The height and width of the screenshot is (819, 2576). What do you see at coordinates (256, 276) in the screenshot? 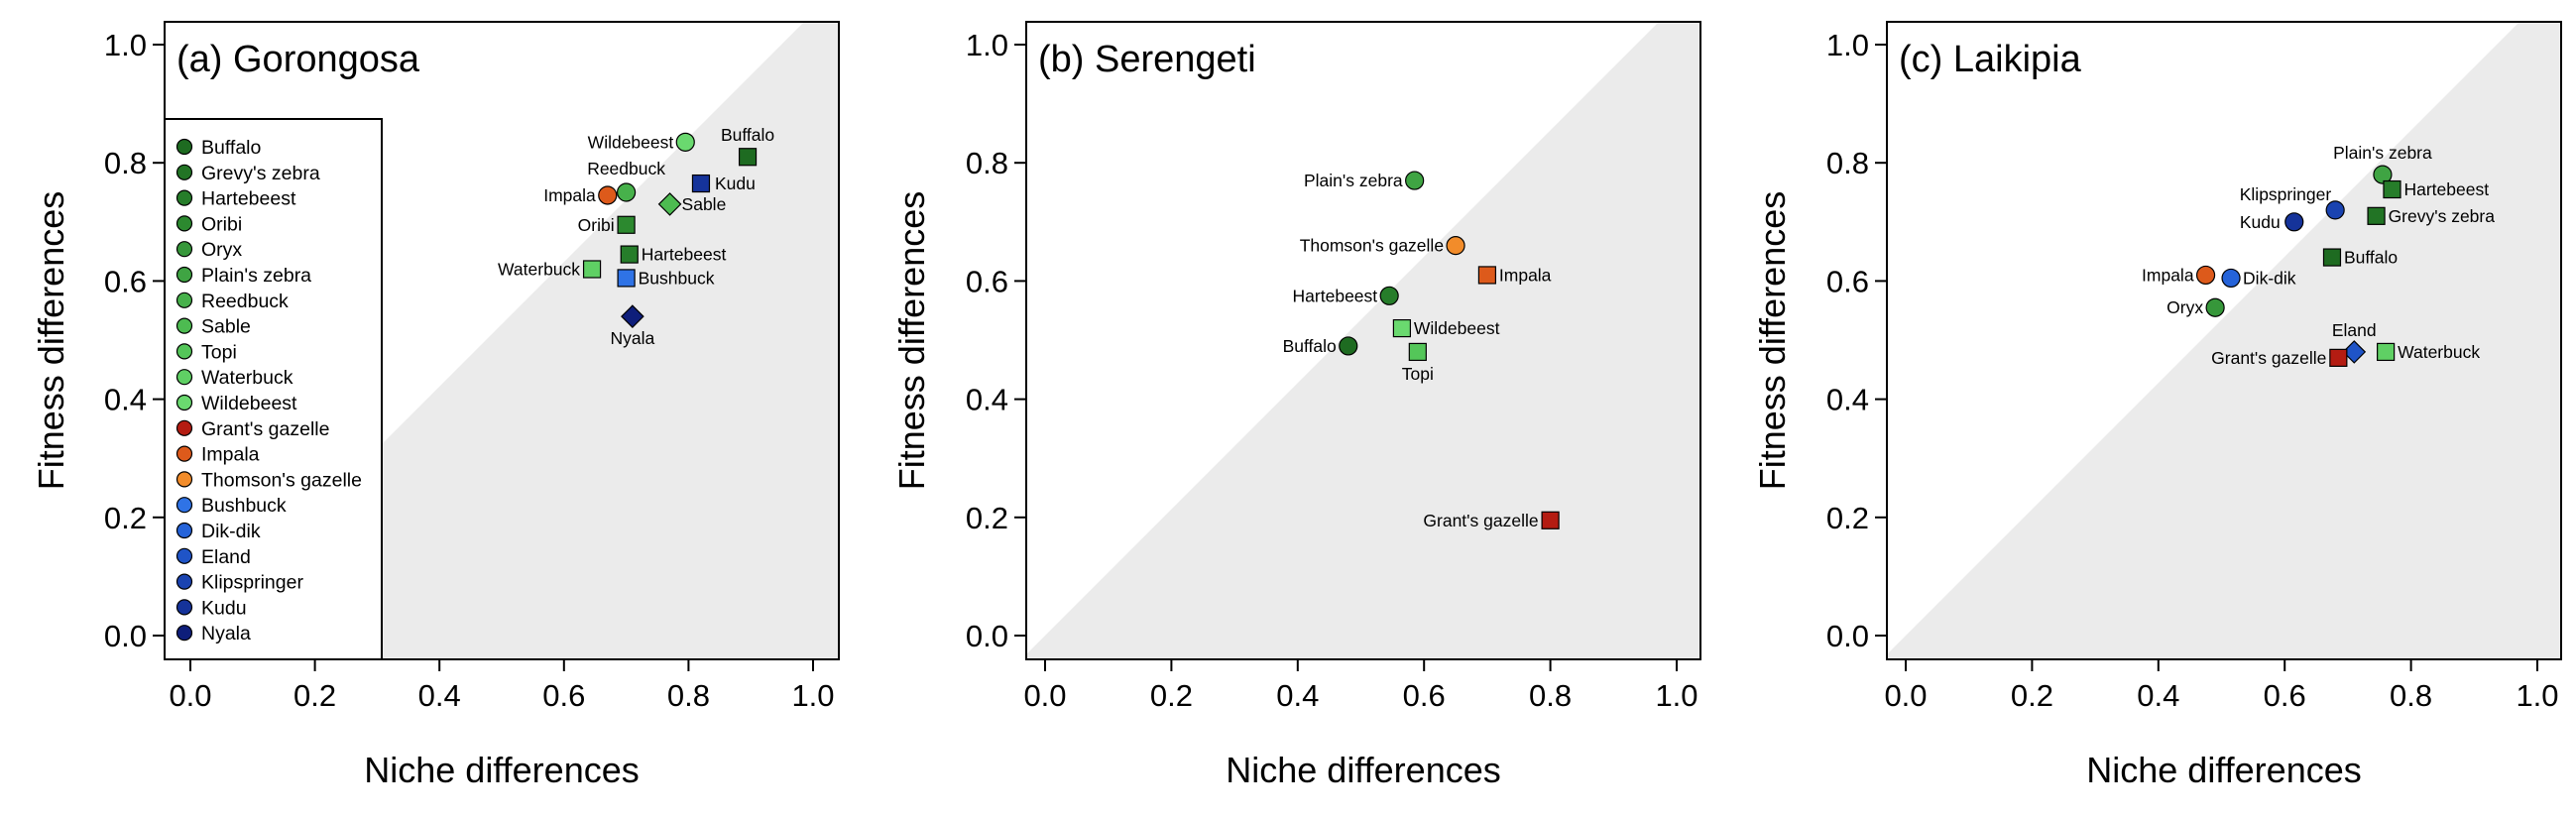
I see `legend-label-plain-s-zebra: Plain's zebra` at bounding box center [256, 276].